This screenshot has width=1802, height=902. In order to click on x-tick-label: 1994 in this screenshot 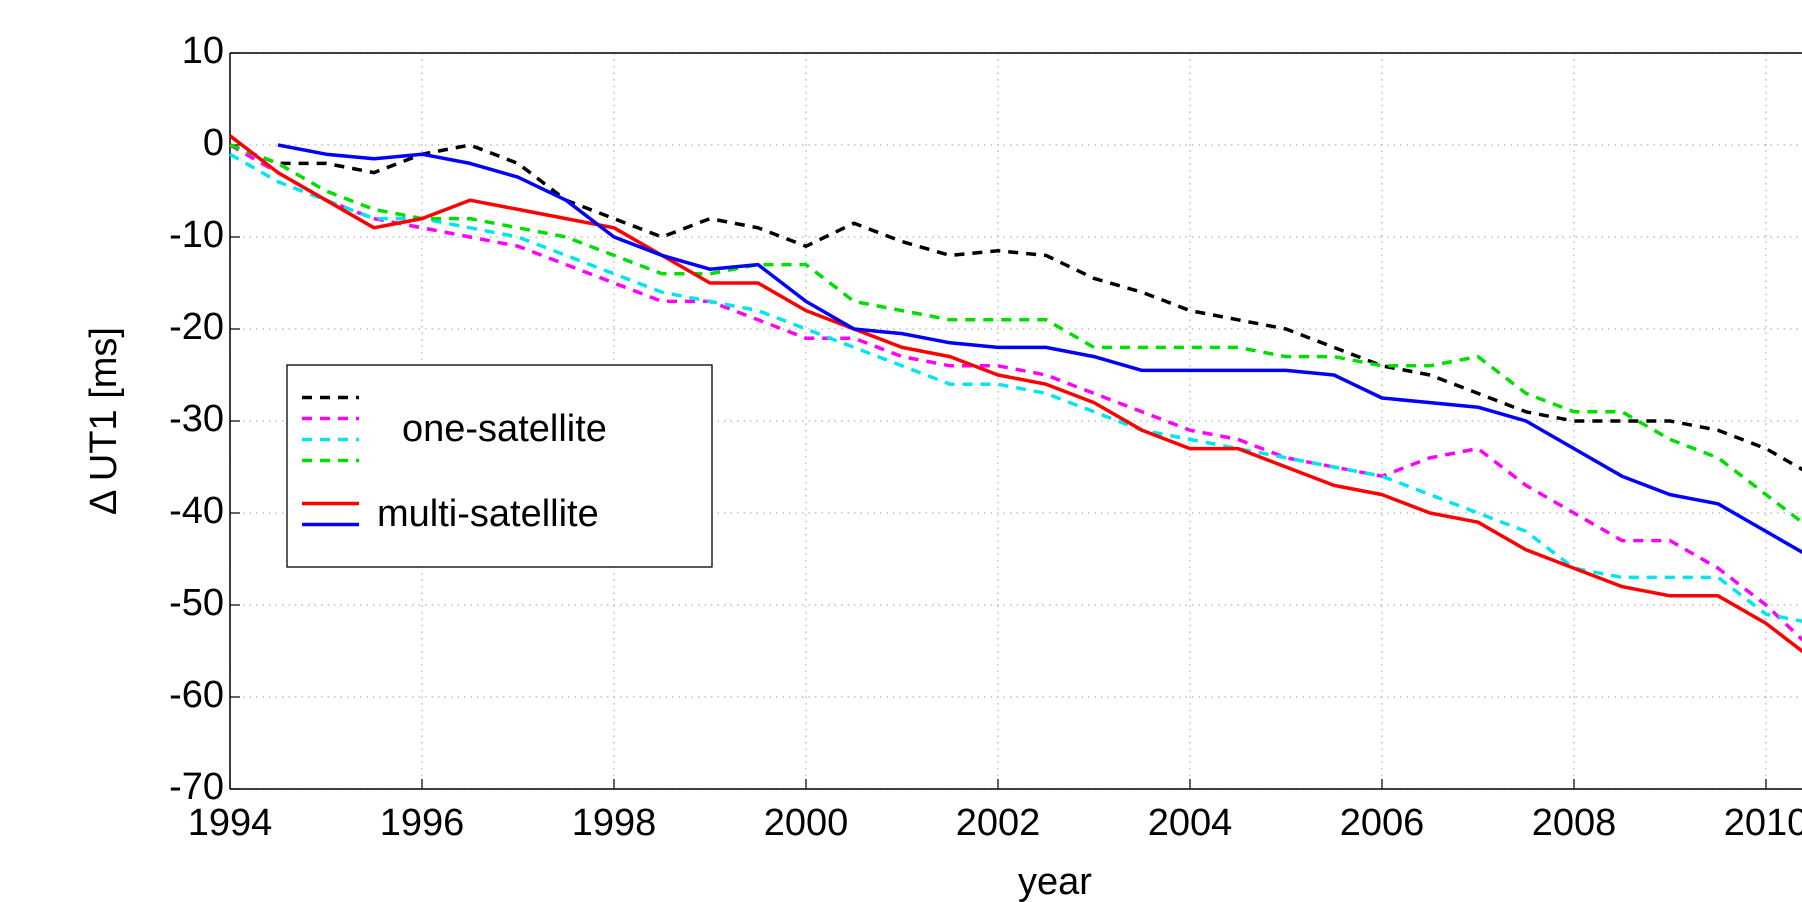, I will do `click(230, 823)`.